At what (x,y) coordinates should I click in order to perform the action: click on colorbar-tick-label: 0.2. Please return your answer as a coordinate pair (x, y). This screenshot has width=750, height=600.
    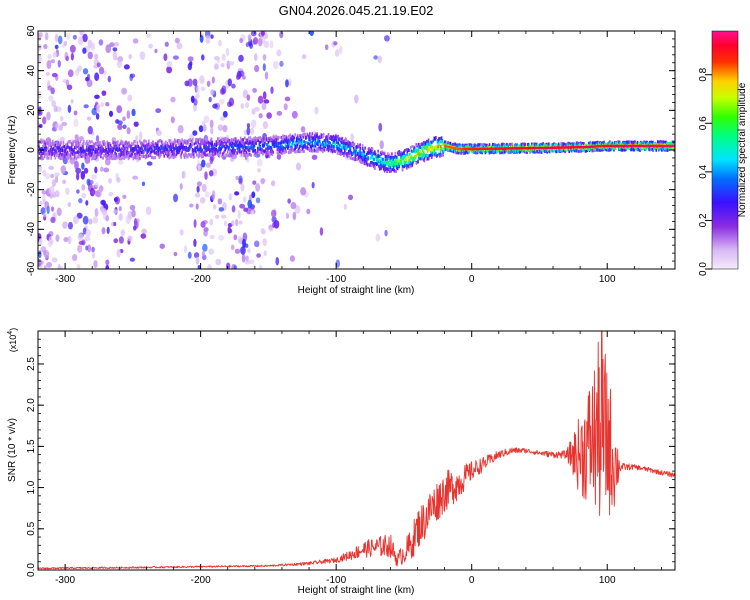
    Looking at the image, I should click on (703, 220).